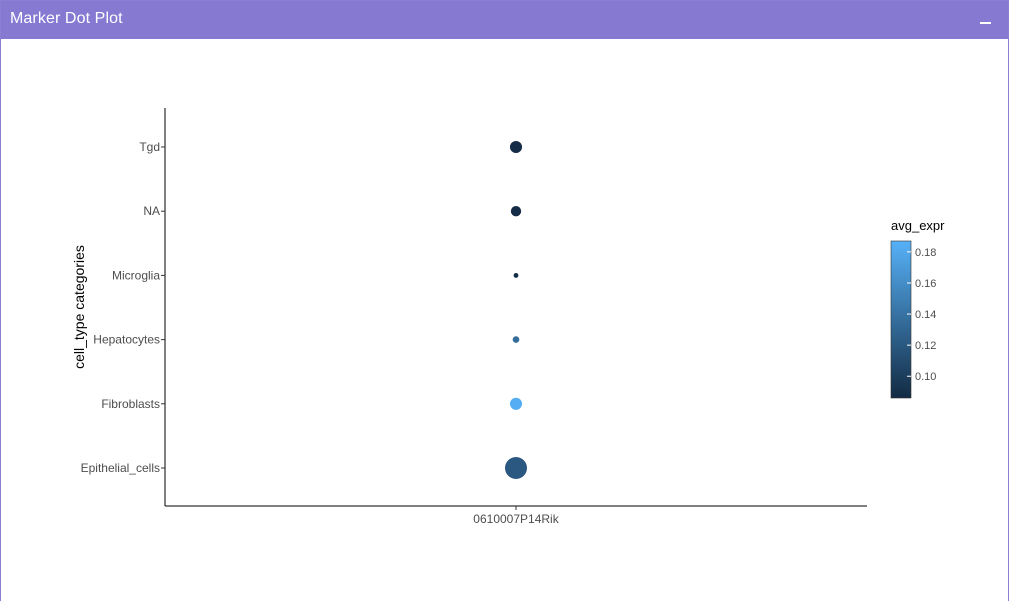 The image size is (1009, 601). I want to click on dot-na, so click(516, 211).